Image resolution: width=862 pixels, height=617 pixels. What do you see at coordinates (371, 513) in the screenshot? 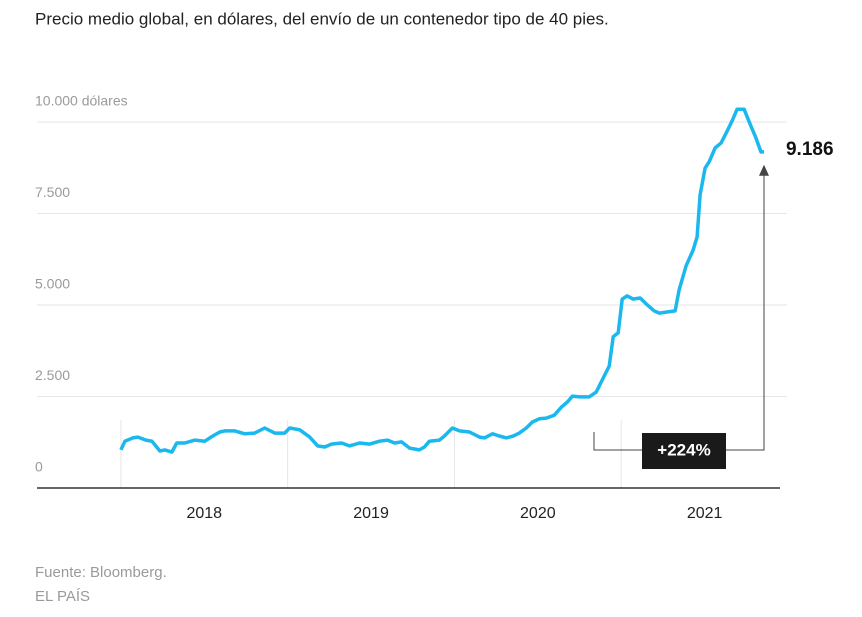
I see `x-tick-label: 2019` at bounding box center [371, 513].